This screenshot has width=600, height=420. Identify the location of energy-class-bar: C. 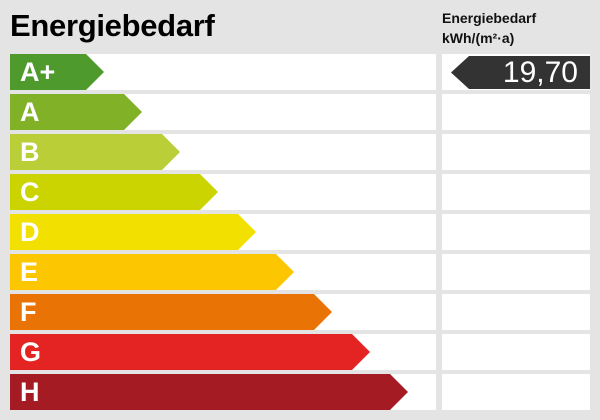
(114, 192).